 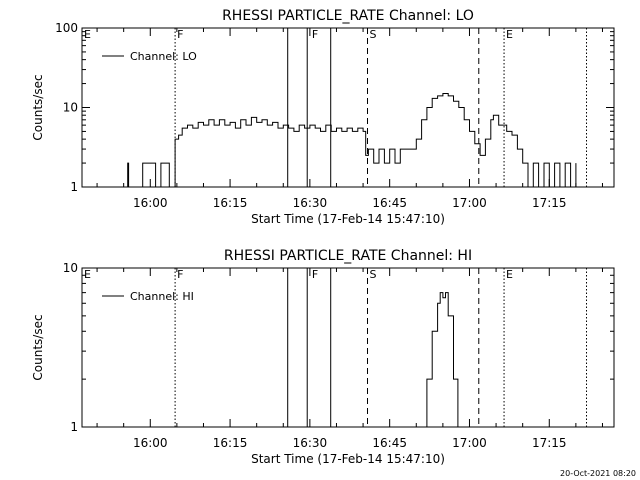 I want to click on legend-label: Channel: LO, so click(x=163, y=56).